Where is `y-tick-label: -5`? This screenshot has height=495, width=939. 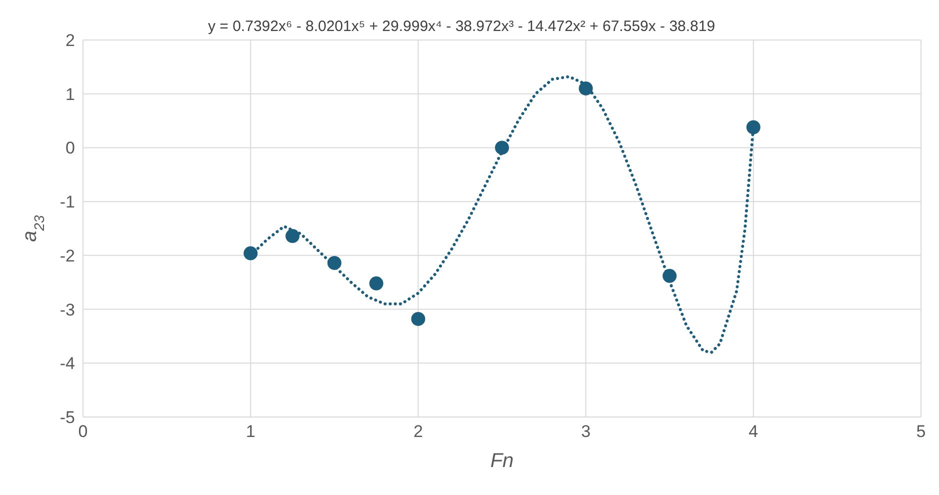 y-tick-label: -5 is located at coordinates (67, 418).